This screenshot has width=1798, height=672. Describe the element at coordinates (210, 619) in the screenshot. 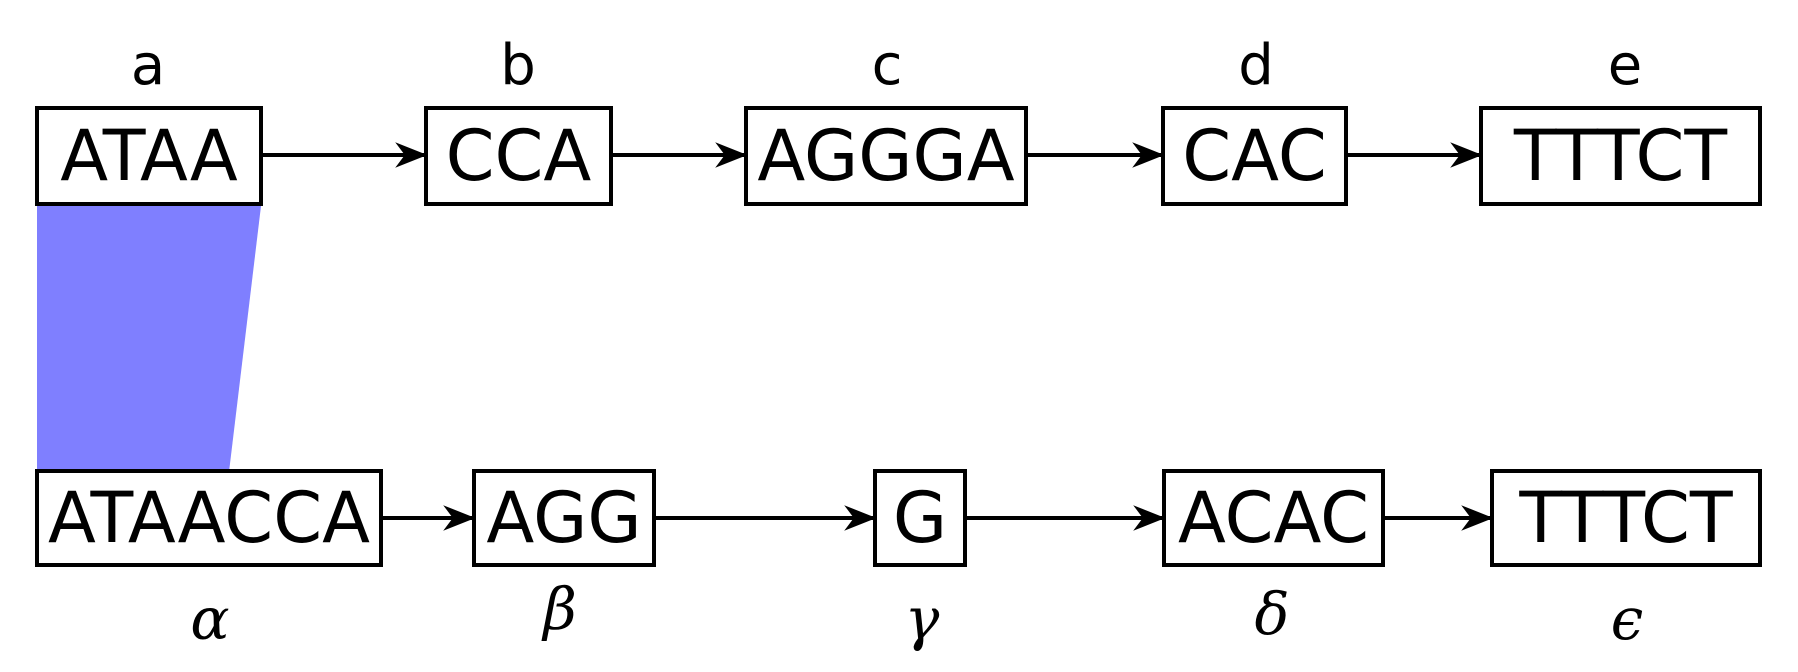

I see `node-label-alpha: α` at that location.